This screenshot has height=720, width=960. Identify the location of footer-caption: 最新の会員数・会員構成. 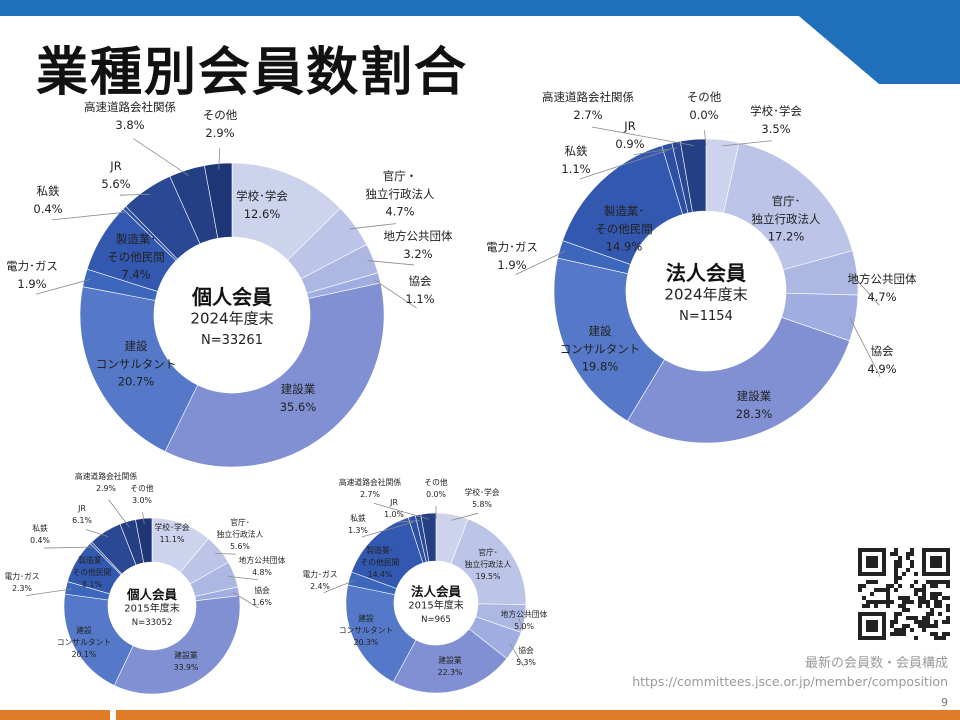
(876, 663).